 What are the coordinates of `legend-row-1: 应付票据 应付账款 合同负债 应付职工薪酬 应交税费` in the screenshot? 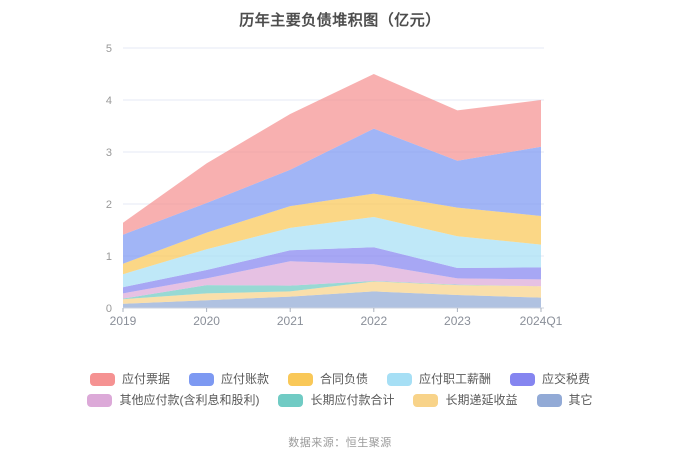 It's located at (339, 379).